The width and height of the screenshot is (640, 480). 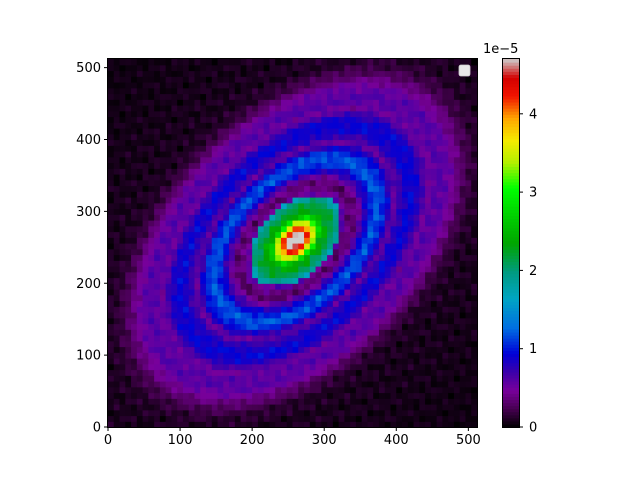 What do you see at coordinates (533, 349) in the screenshot?
I see `colorbar-tick-label: 1` at bounding box center [533, 349].